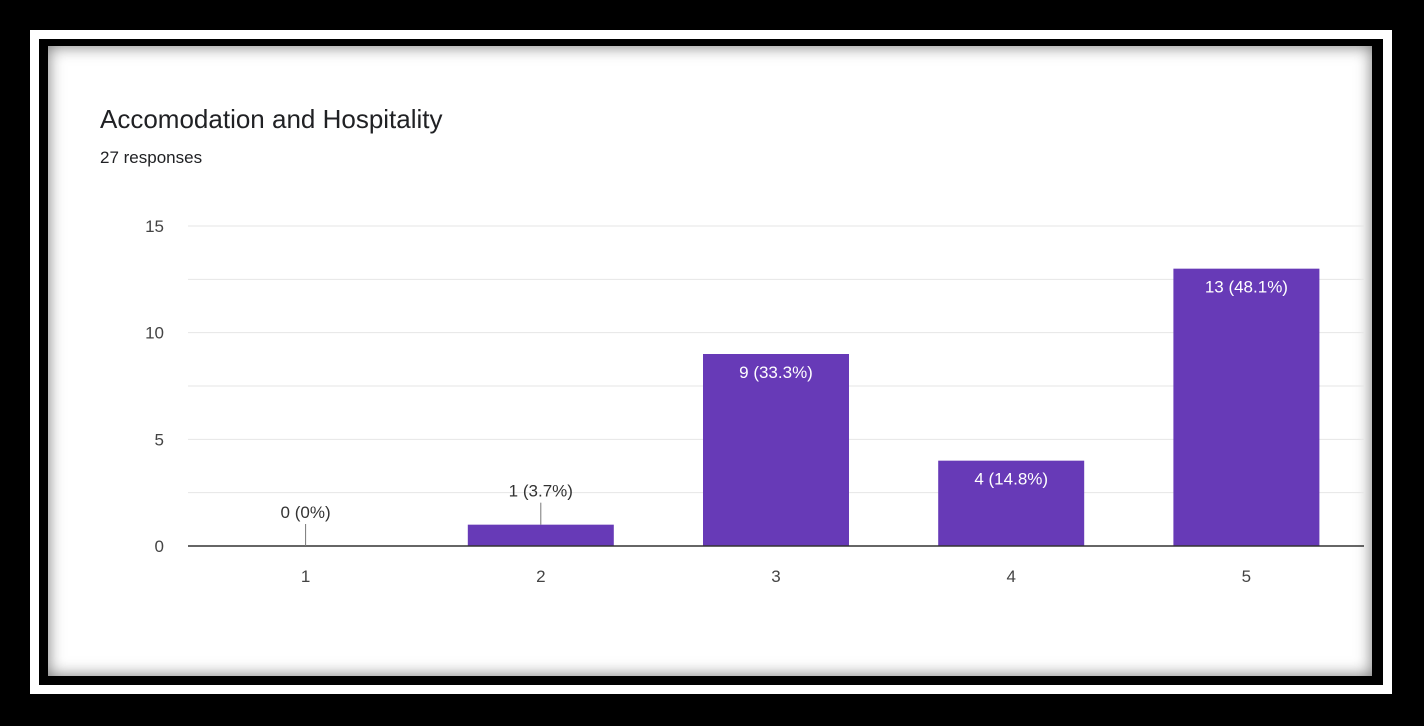  I want to click on data-label: 9 (33.3%), so click(776, 372).